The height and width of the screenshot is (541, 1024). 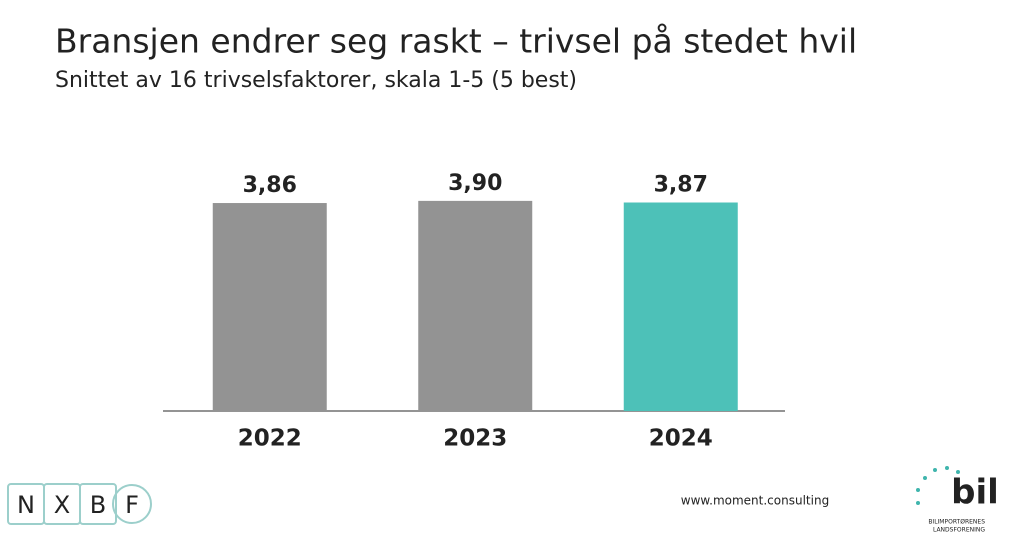 I want to click on footer-url: www.moment.consulting, so click(x=755, y=501).